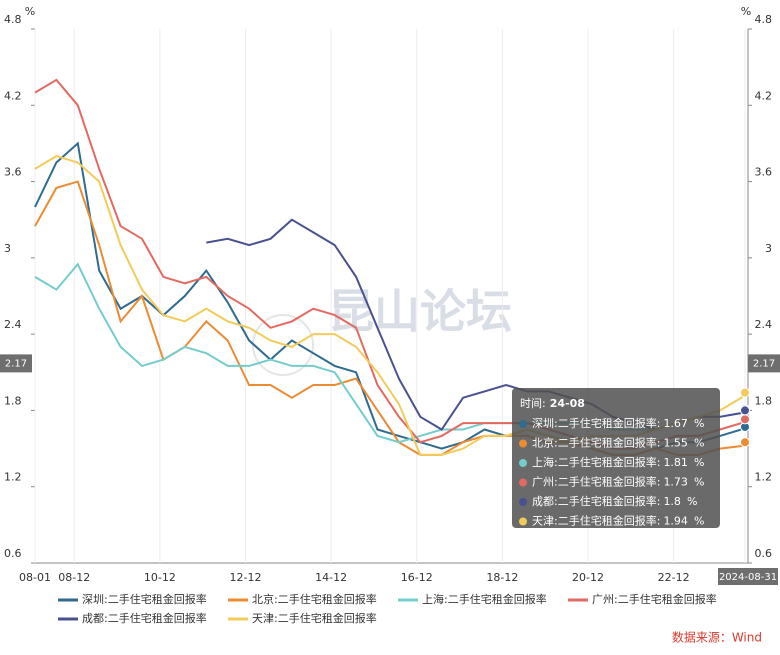 The image size is (780, 655). I want to click on y2-tick-label: 4.8, so click(764, 19).